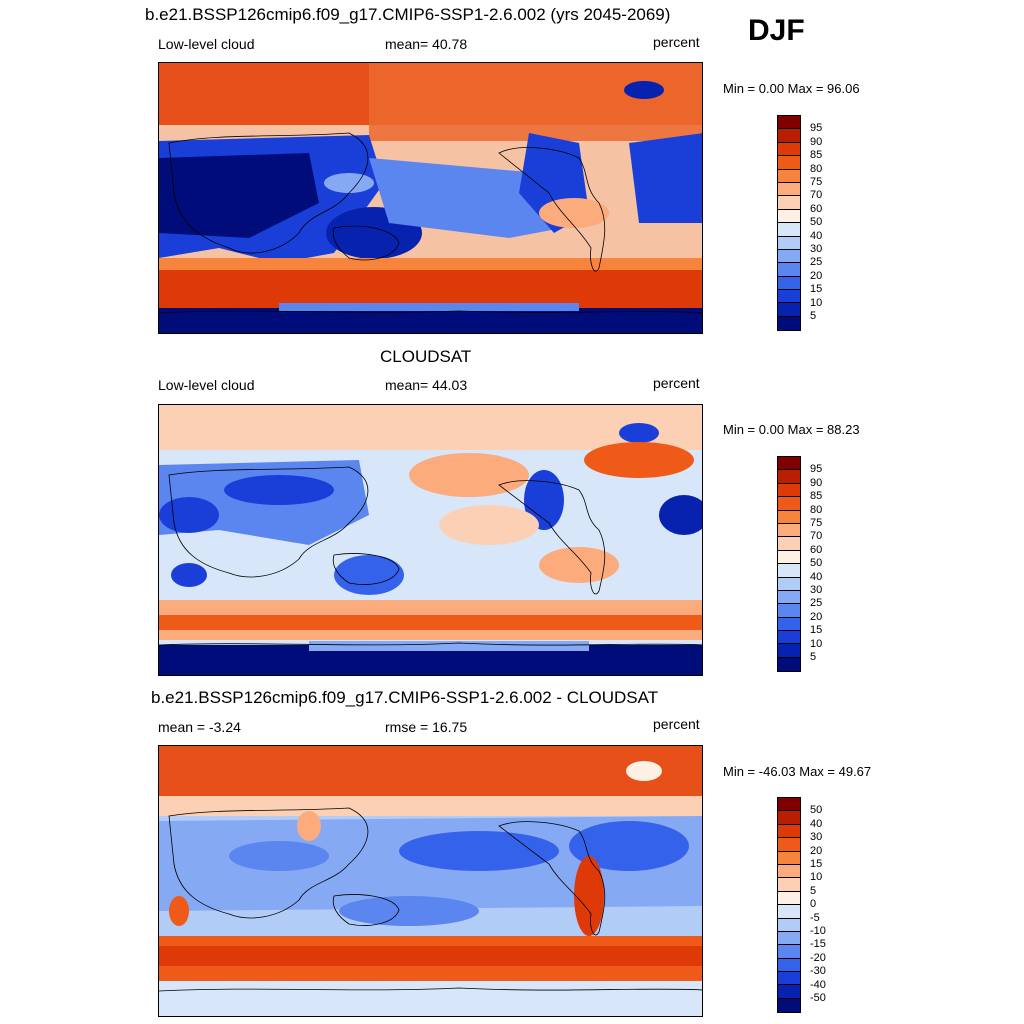  Describe the element at coordinates (801, 905) in the screenshot. I see `panel-diff-colorbar: 50 40 30 20 15 10 5 0 -5 -10 -15 -20 -30 -40 -50` at that location.